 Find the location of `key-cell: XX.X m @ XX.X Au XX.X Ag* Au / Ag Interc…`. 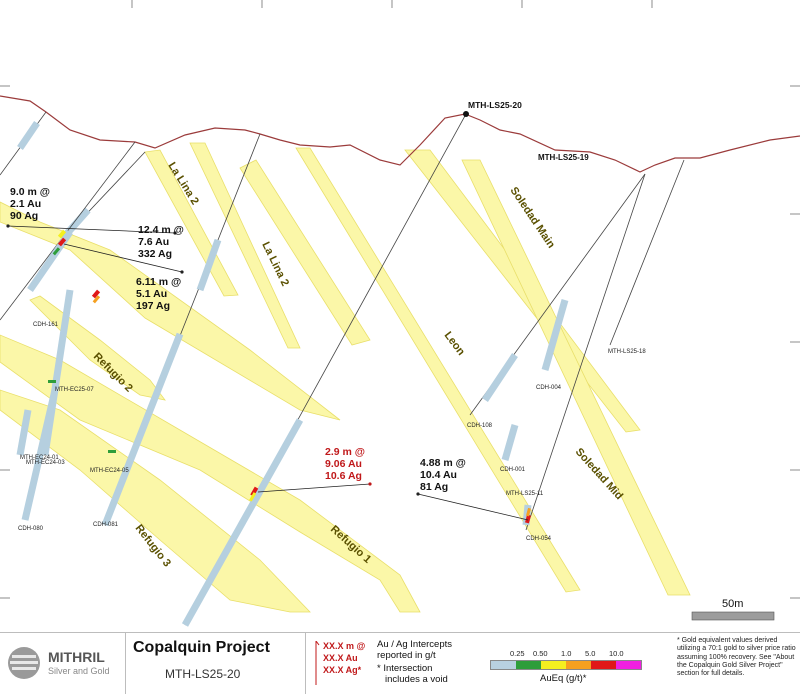

key-cell: XX.X m @ XX.X Au XX.X Ag* Au / Ag Interc… is located at coordinates (490, 663).